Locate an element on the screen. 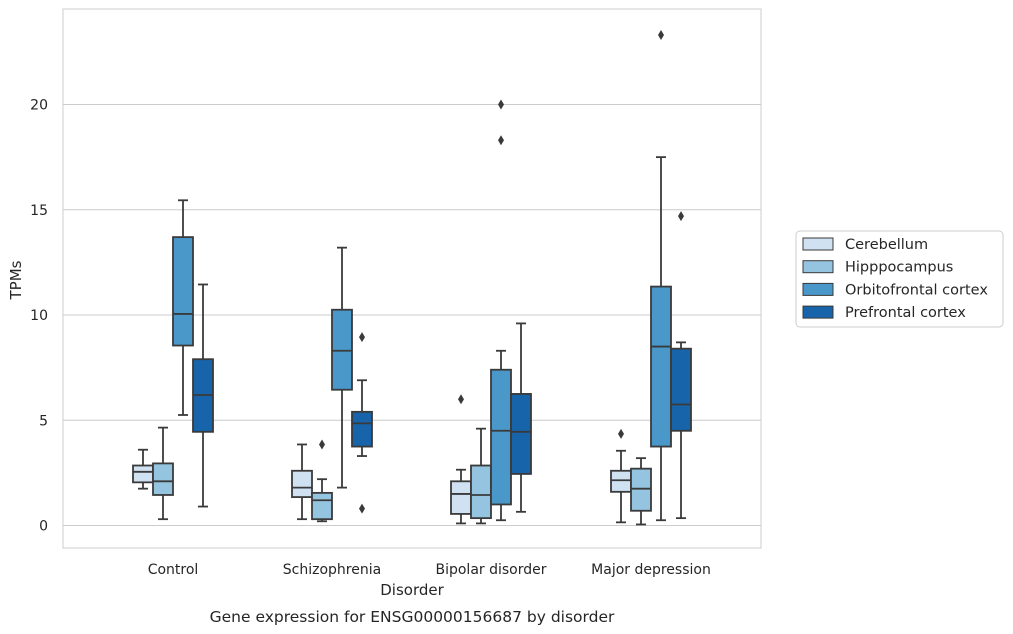 The height and width of the screenshot is (634, 1013). x-tick-label: Control is located at coordinates (173, 570).